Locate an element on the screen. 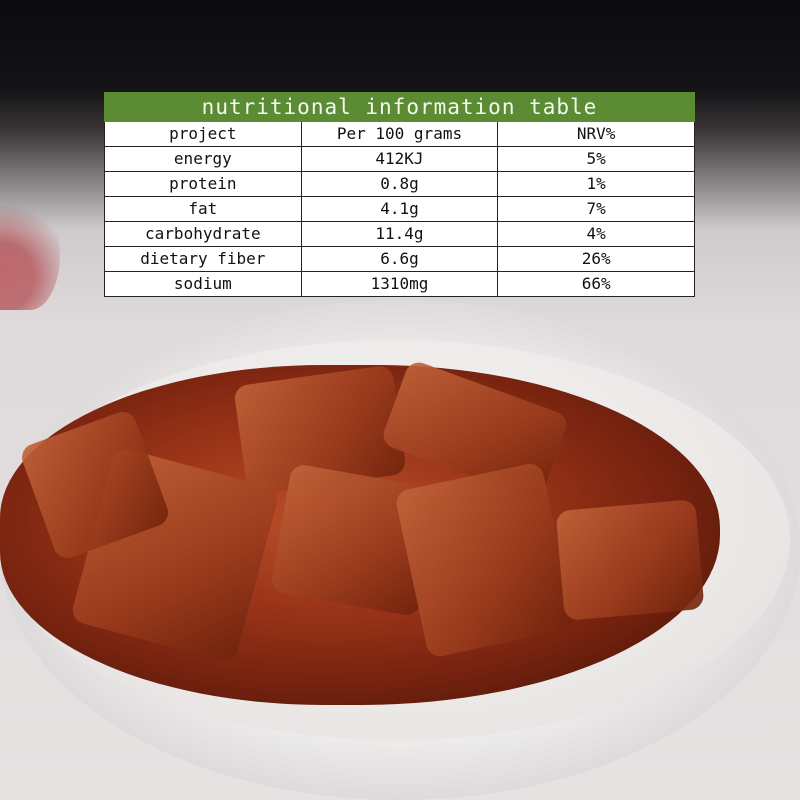 This screenshot has height=800, width=800. nutrient-name: energy is located at coordinates (203, 159).